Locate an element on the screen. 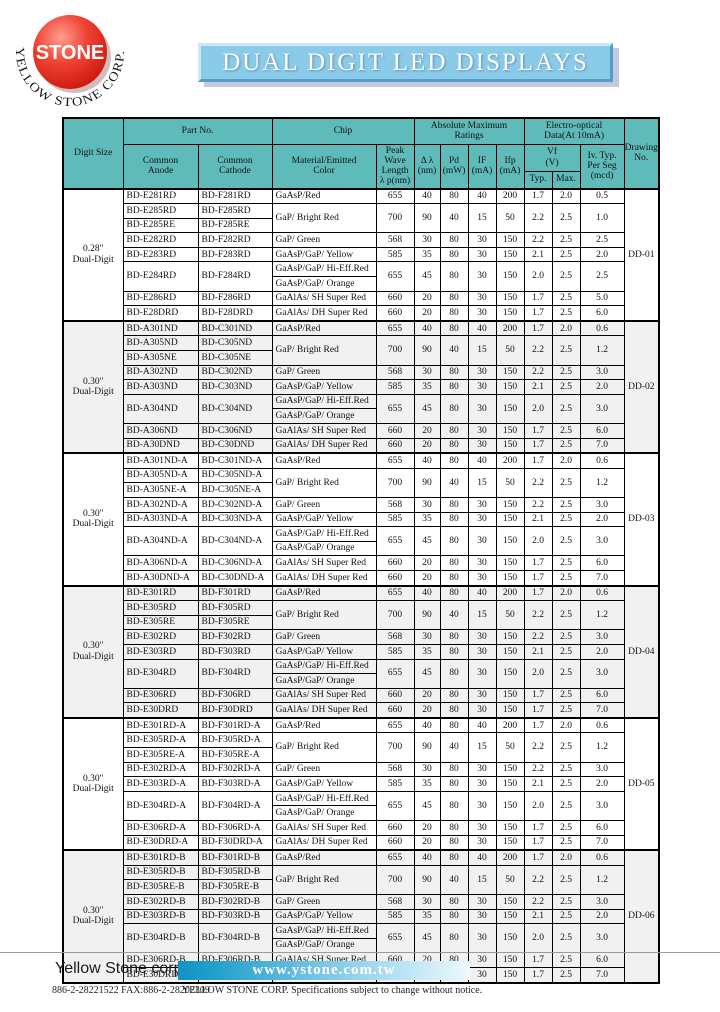 Image resolution: width=720 pixels, height=1012 pixels. website-link: www.ystone.com.tw is located at coordinates (324, 970).